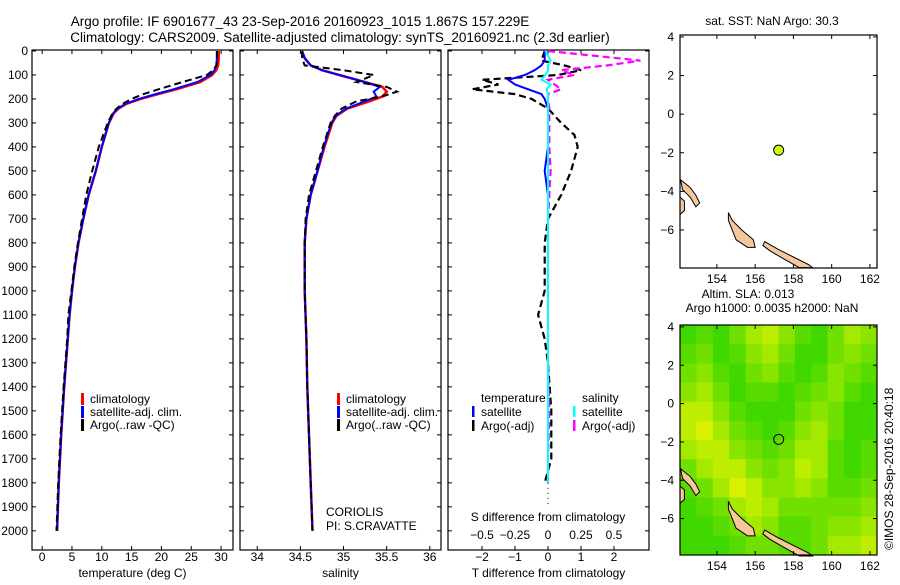 This screenshot has height=585, width=900. What do you see at coordinates (338, 399) in the screenshot?
I see `legend-swatch-climatology` at bounding box center [338, 399].